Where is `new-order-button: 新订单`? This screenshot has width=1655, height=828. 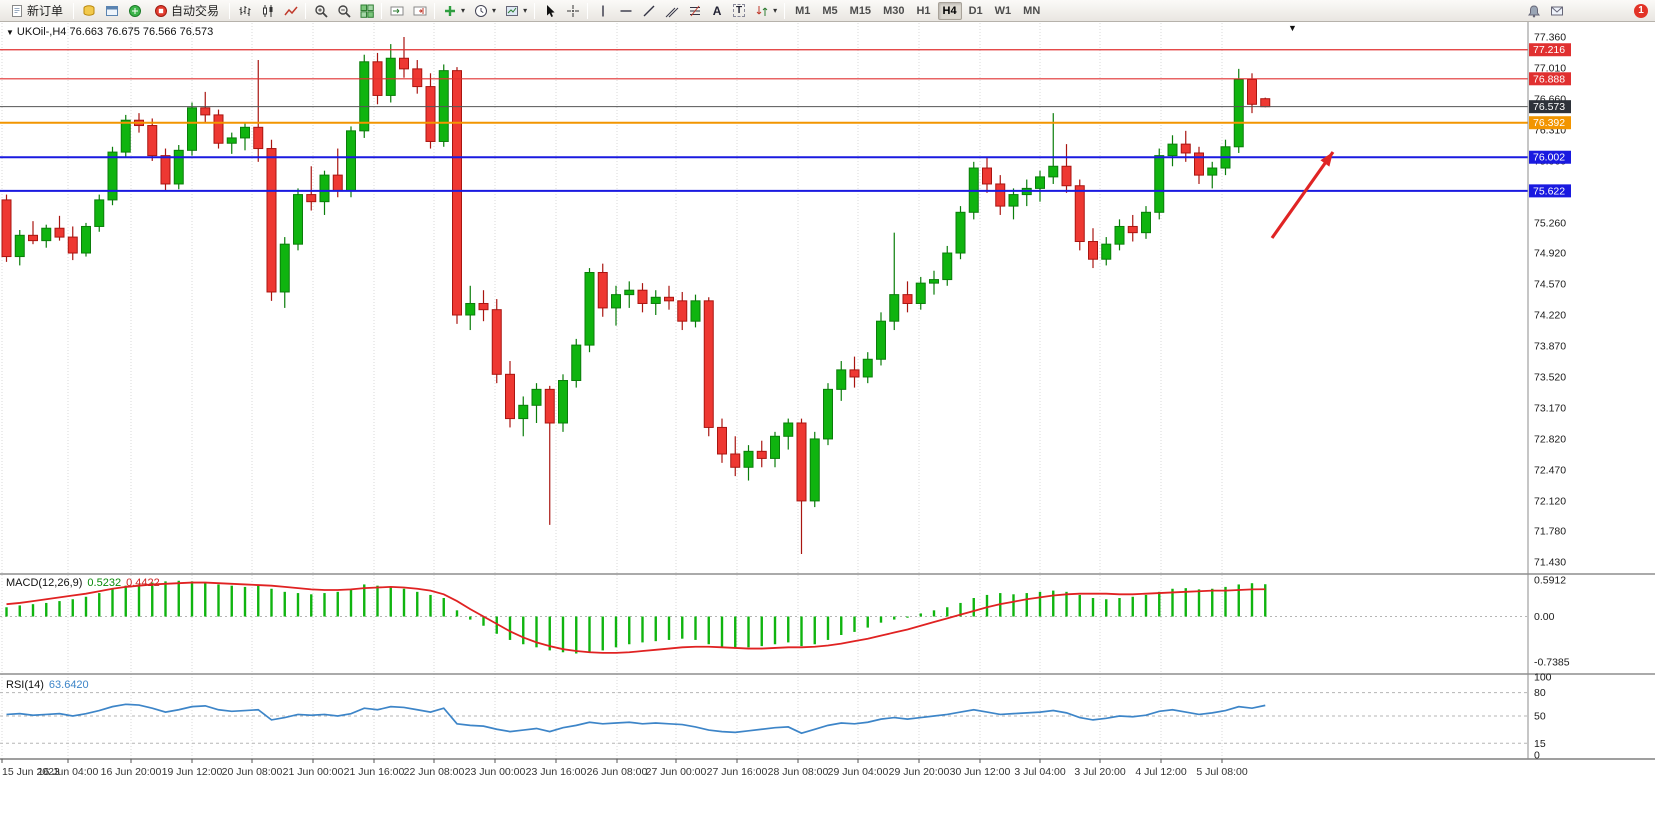 new-order-button: 新订单 is located at coordinates (36, 11).